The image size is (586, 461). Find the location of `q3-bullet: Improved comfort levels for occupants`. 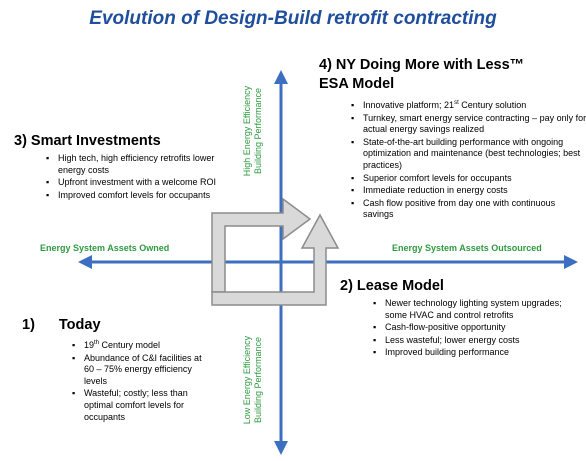

q3-bullet: Improved comfort levels for occupants is located at coordinates (132, 196).